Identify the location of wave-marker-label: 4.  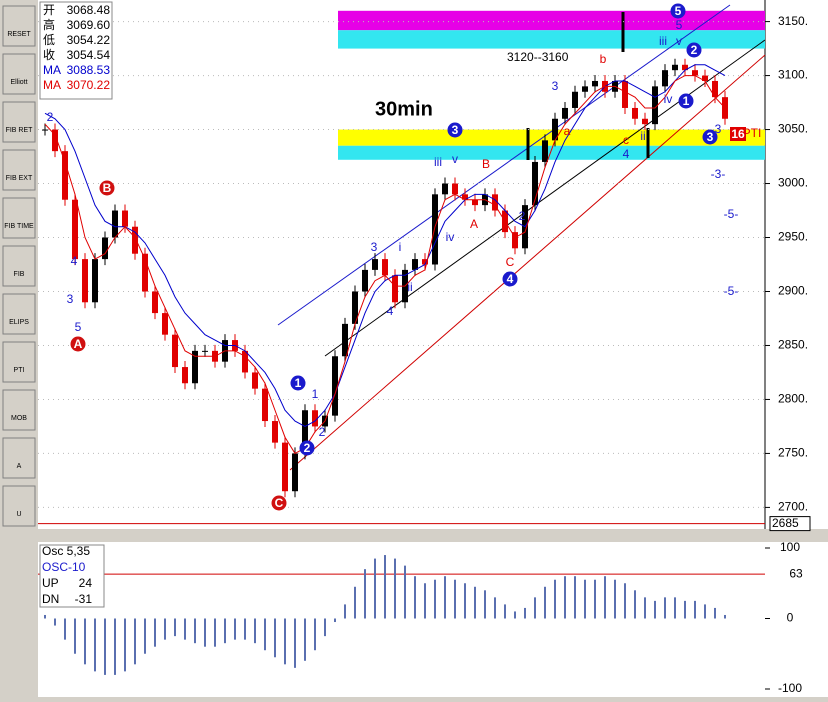
(510, 279).